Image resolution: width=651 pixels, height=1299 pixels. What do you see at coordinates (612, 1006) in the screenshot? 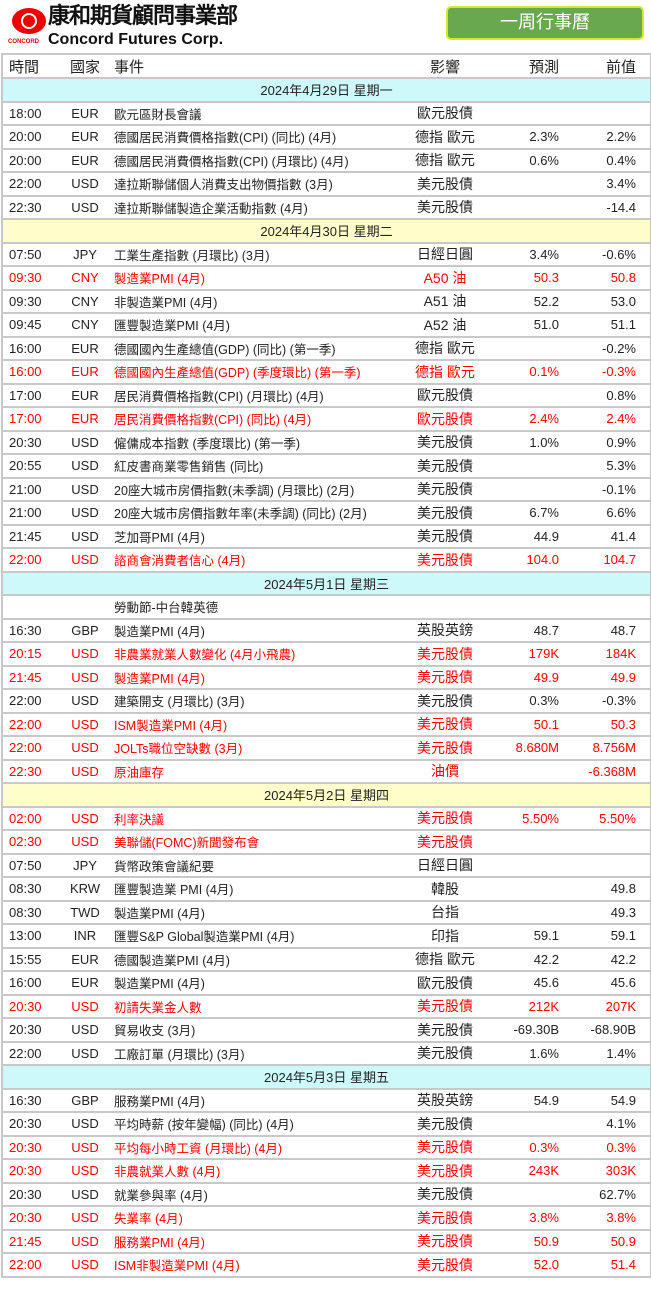
I see `event-previous: 207K` at bounding box center [612, 1006].